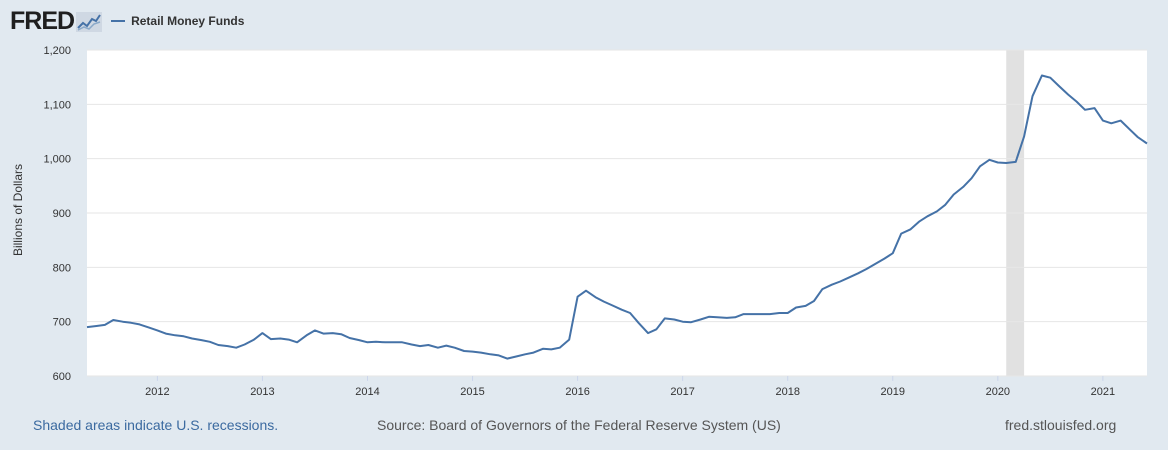 The height and width of the screenshot is (450, 1168). Describe the element at coordinates (156, 425) in the screenshot. I see `recession-note-link: Shaded areas indicate U.S. recessions.` at that location.